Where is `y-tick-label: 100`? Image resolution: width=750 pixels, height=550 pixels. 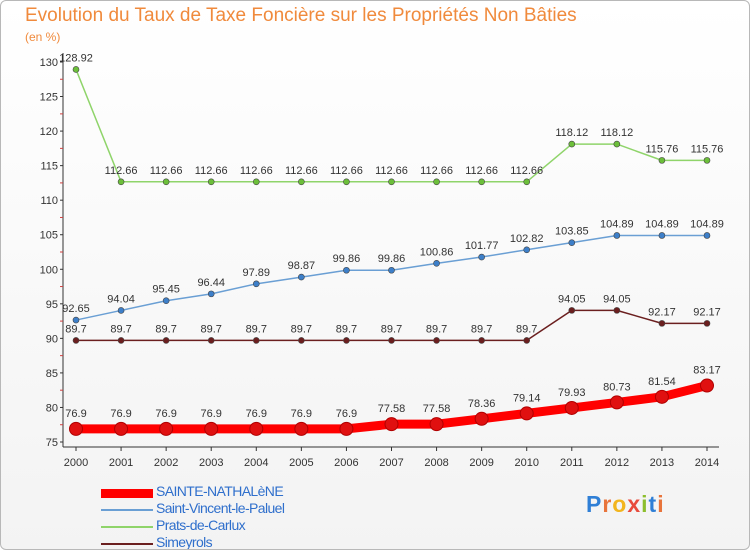 y-tick-label: 100 is located at coordinates (49, 270).